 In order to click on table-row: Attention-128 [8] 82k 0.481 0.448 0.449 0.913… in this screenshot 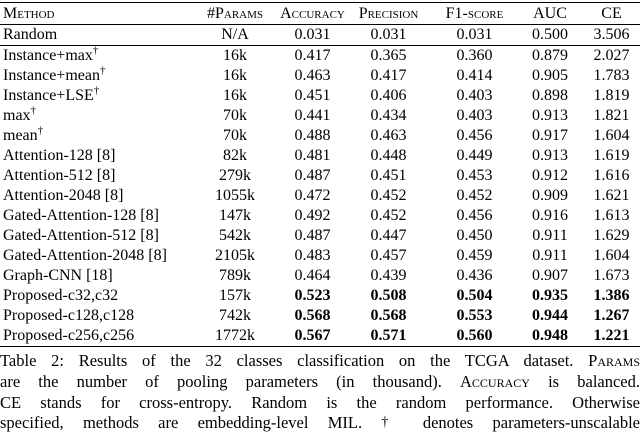, I will do `click(320, 156)`.